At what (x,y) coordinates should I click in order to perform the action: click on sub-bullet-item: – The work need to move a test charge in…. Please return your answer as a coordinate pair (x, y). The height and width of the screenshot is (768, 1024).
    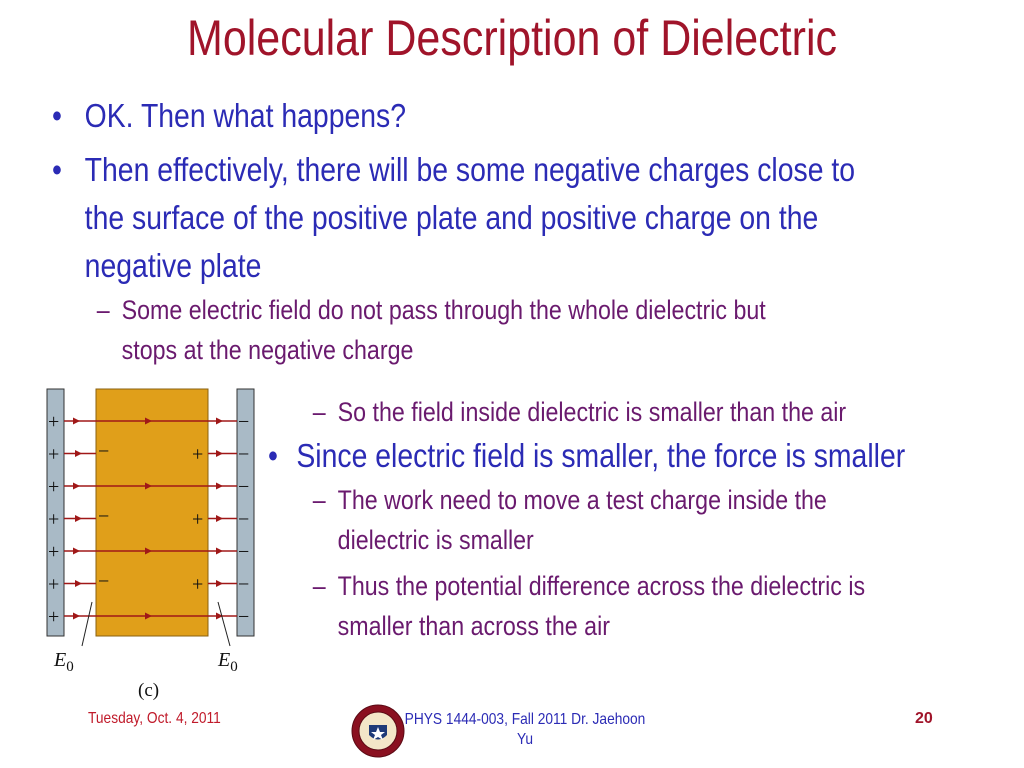
    Looking at the image, I should click on (609, 520).